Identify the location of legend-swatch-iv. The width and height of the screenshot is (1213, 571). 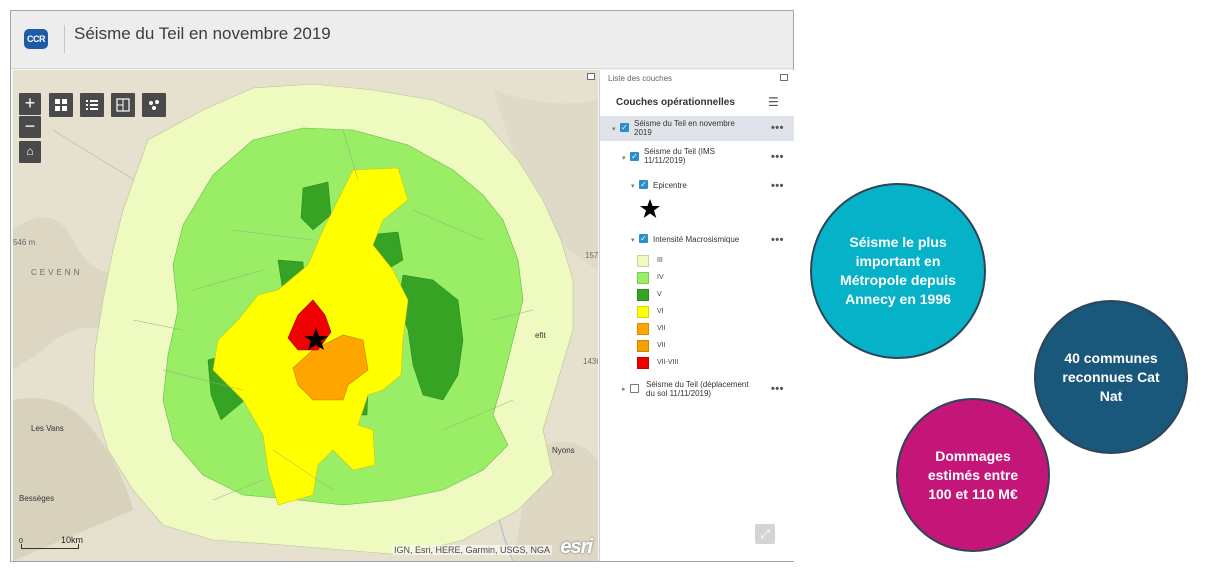
(643, 278).